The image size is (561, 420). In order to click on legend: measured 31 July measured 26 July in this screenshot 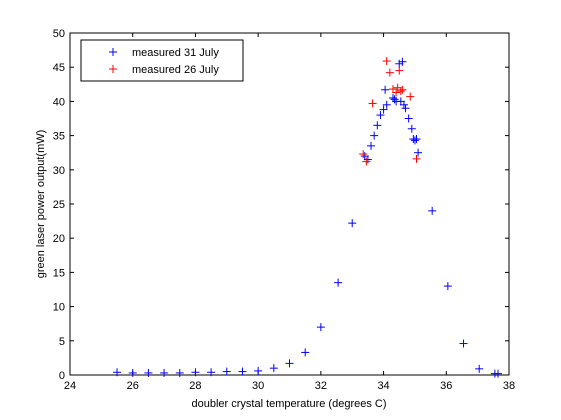, I will do `click(162, 60)`.